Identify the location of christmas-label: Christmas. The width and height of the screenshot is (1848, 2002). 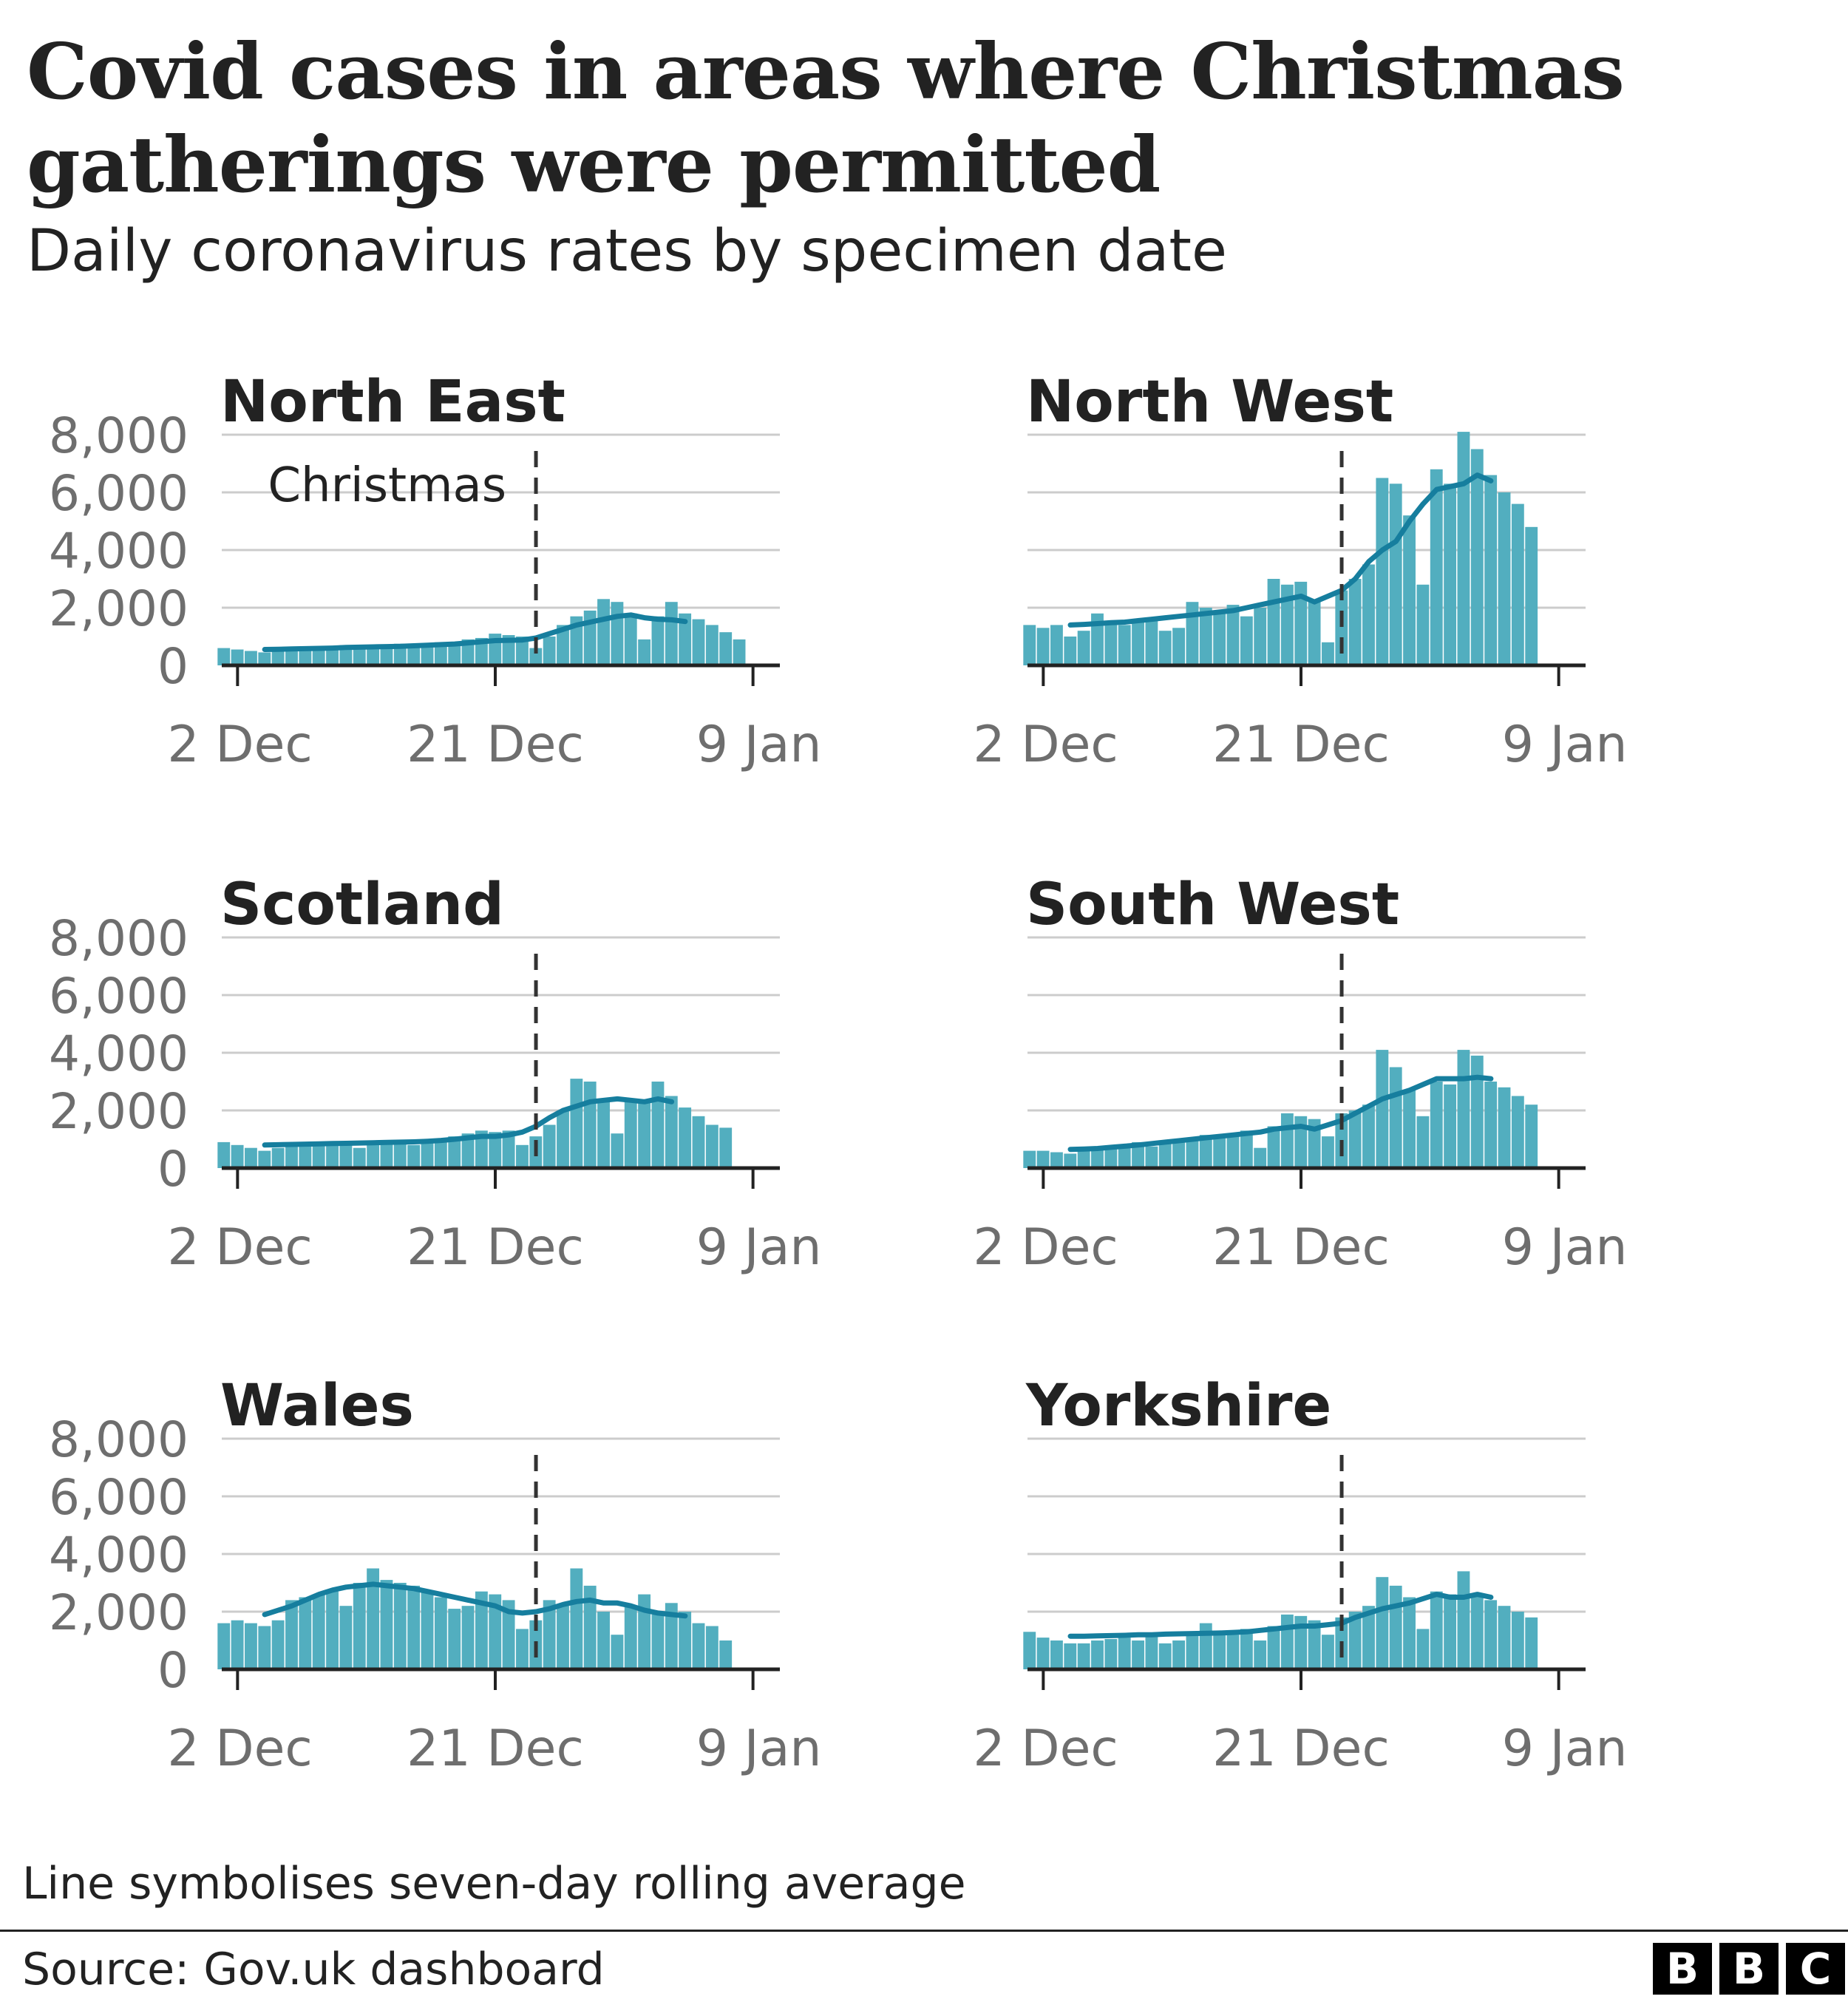
(387, 485).